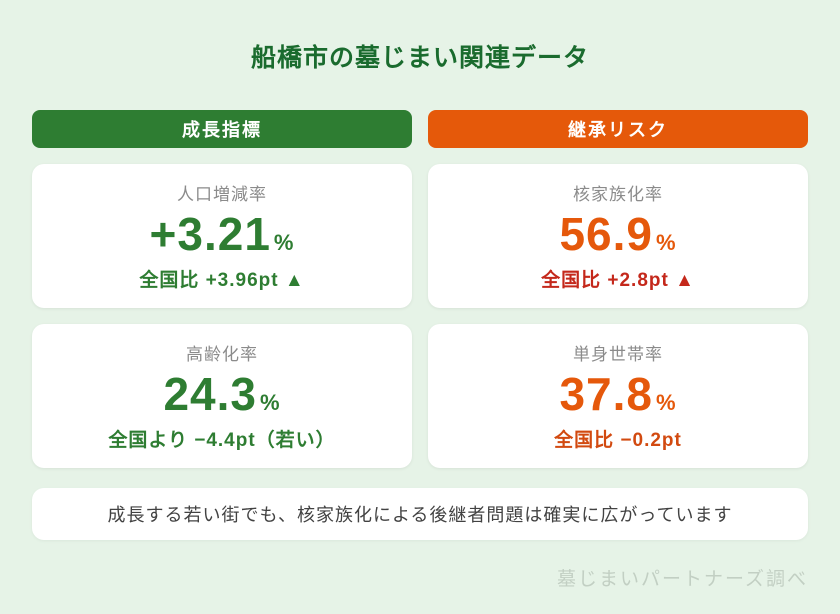  Describe the element at coordinates (222, 441) in the screenshot. I see `stat-note: 全国より −4.4pt（若い）` at that location.